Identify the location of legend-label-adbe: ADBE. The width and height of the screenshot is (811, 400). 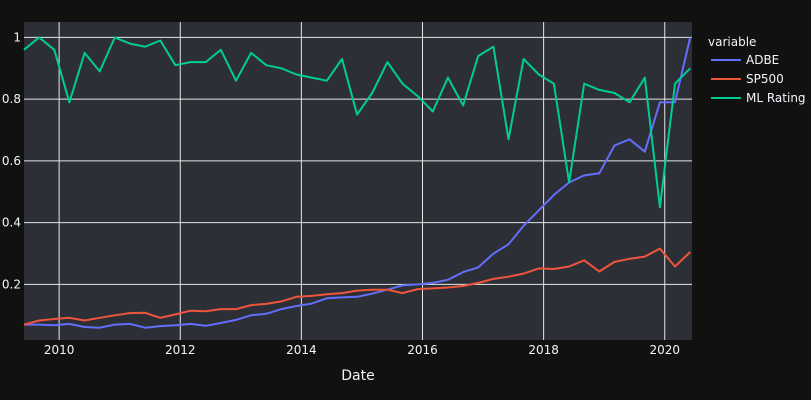
(762, 60).